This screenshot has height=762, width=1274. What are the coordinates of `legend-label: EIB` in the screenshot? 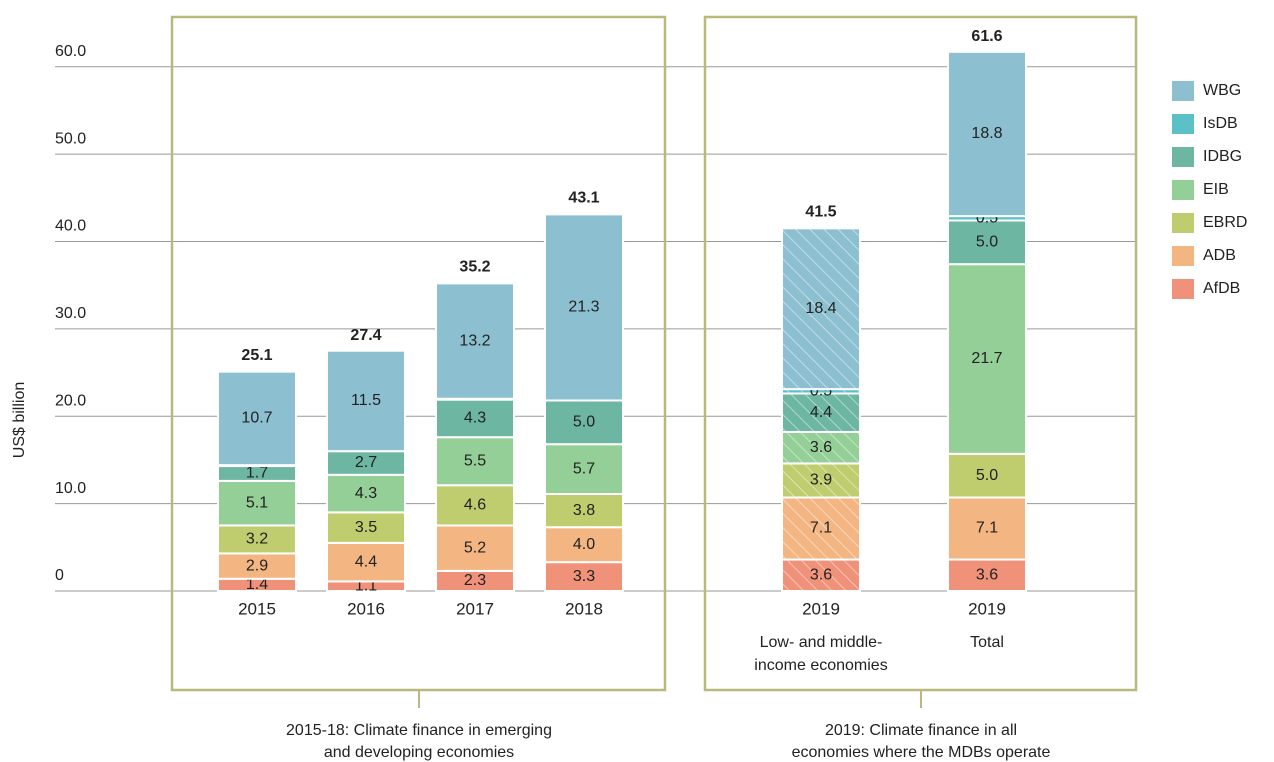 It's located at (1216, 189).